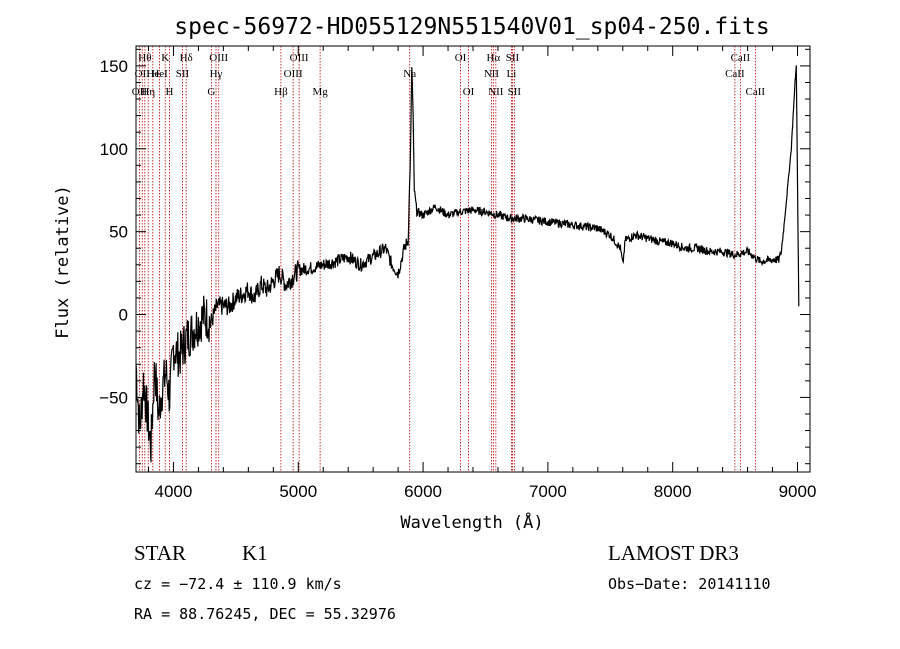 This screenshot has width=900, height=649. I want to click on x-tick-label-3: 7000, so click(548, 491).